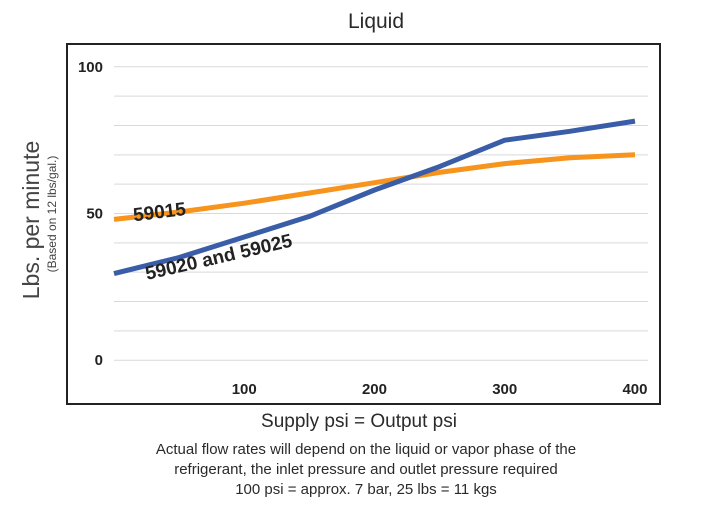 The width and height of the screenshot is (709, 522). I want to click on x-tick-label: 300, so click(504, 389).